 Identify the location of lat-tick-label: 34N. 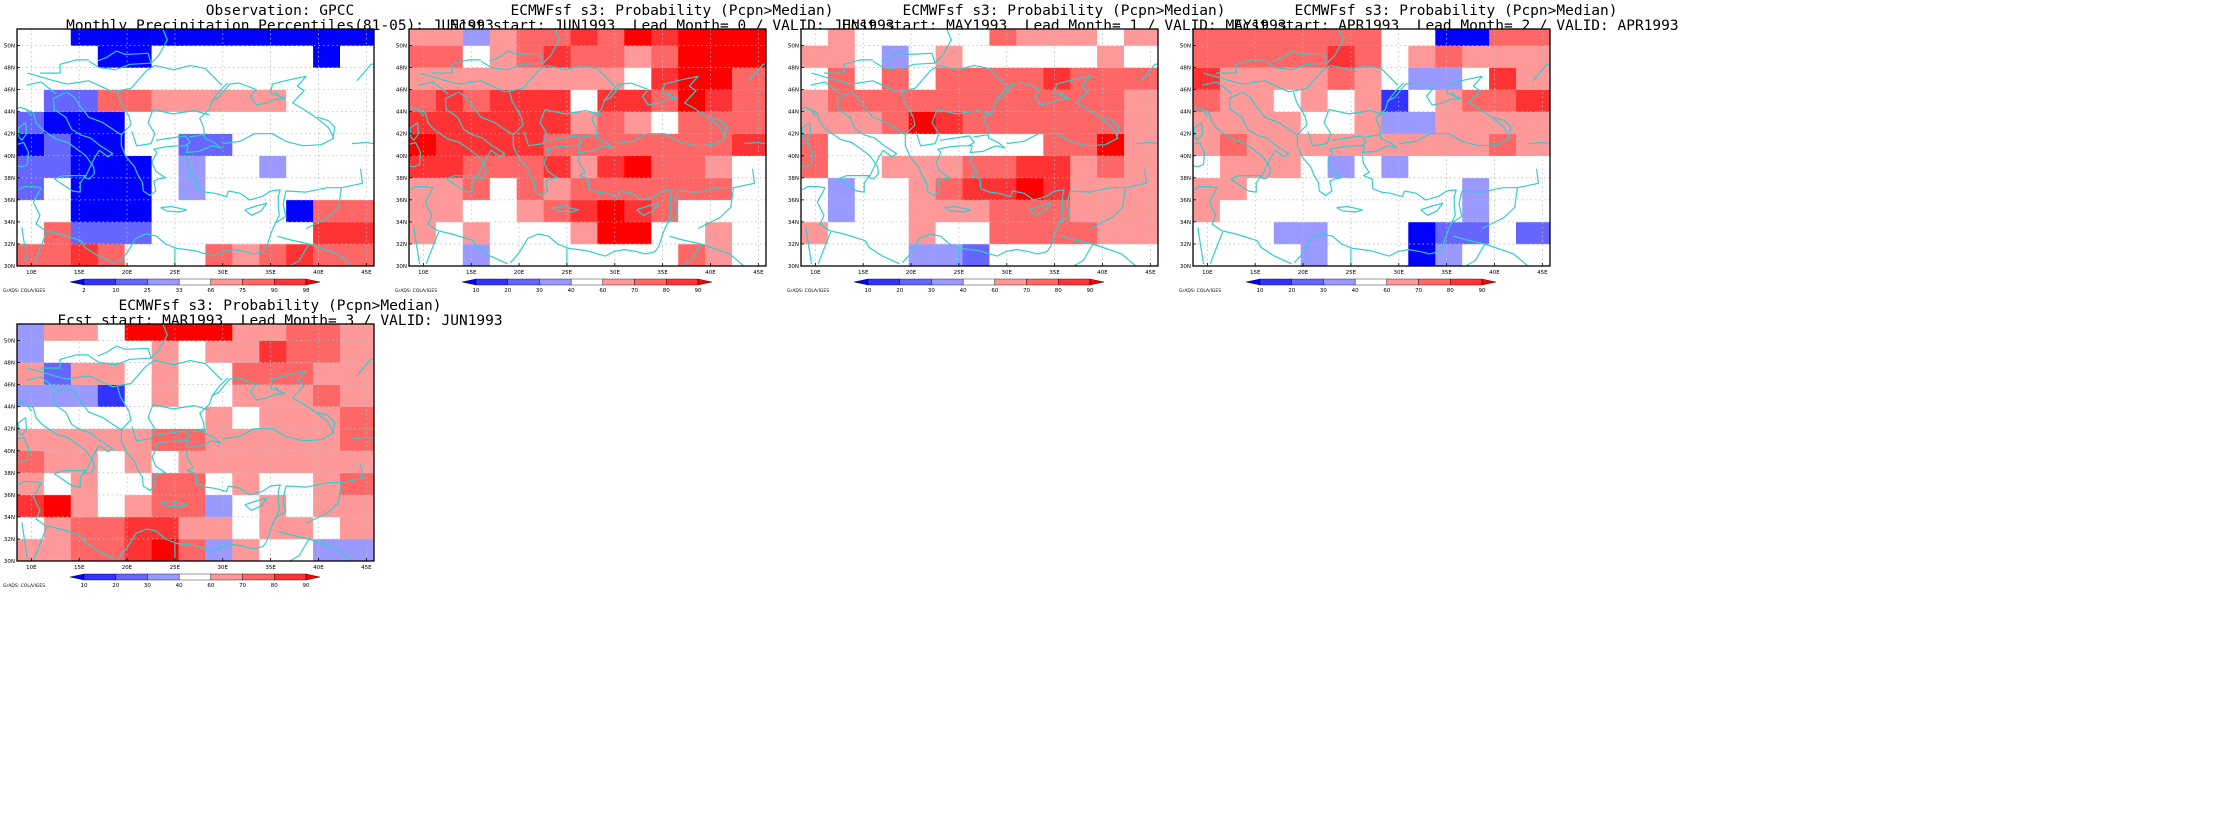
(793, 223).